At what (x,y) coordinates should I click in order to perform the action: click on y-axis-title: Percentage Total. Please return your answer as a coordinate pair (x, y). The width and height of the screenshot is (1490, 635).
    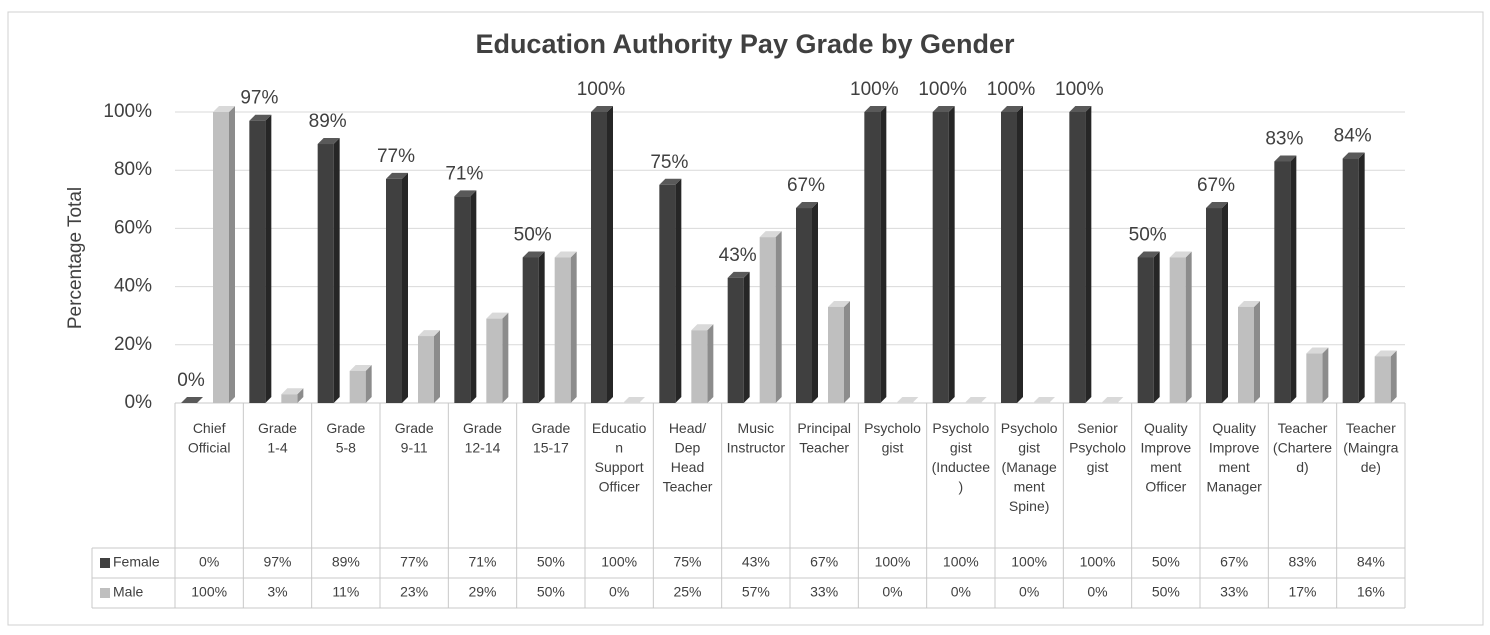
    Looking at the image, I should click on (75, 258).